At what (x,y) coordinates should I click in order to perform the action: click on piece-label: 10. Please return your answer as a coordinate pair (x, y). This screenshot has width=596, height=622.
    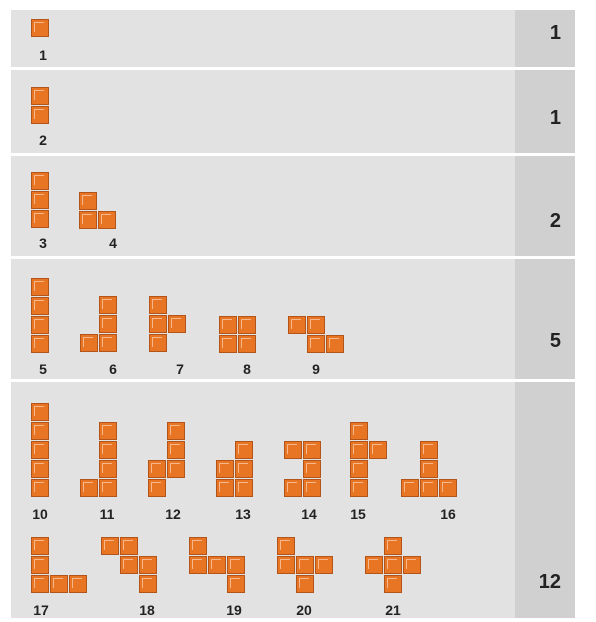
    Looking at the image, I should click on (40, 514).